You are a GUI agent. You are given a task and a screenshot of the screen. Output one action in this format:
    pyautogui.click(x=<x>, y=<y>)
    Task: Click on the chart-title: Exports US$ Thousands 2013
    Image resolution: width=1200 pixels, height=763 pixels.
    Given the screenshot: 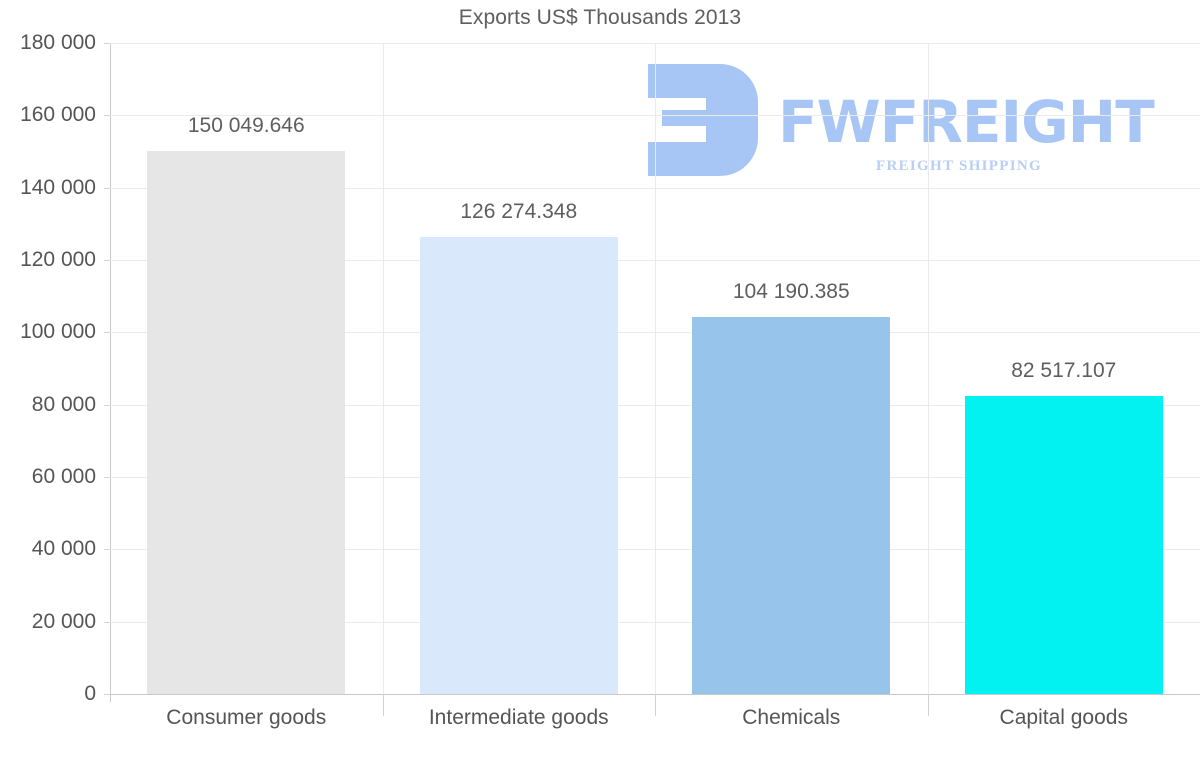 What is the action you would take?
    pyautogui.click(x=600, y=17)
    